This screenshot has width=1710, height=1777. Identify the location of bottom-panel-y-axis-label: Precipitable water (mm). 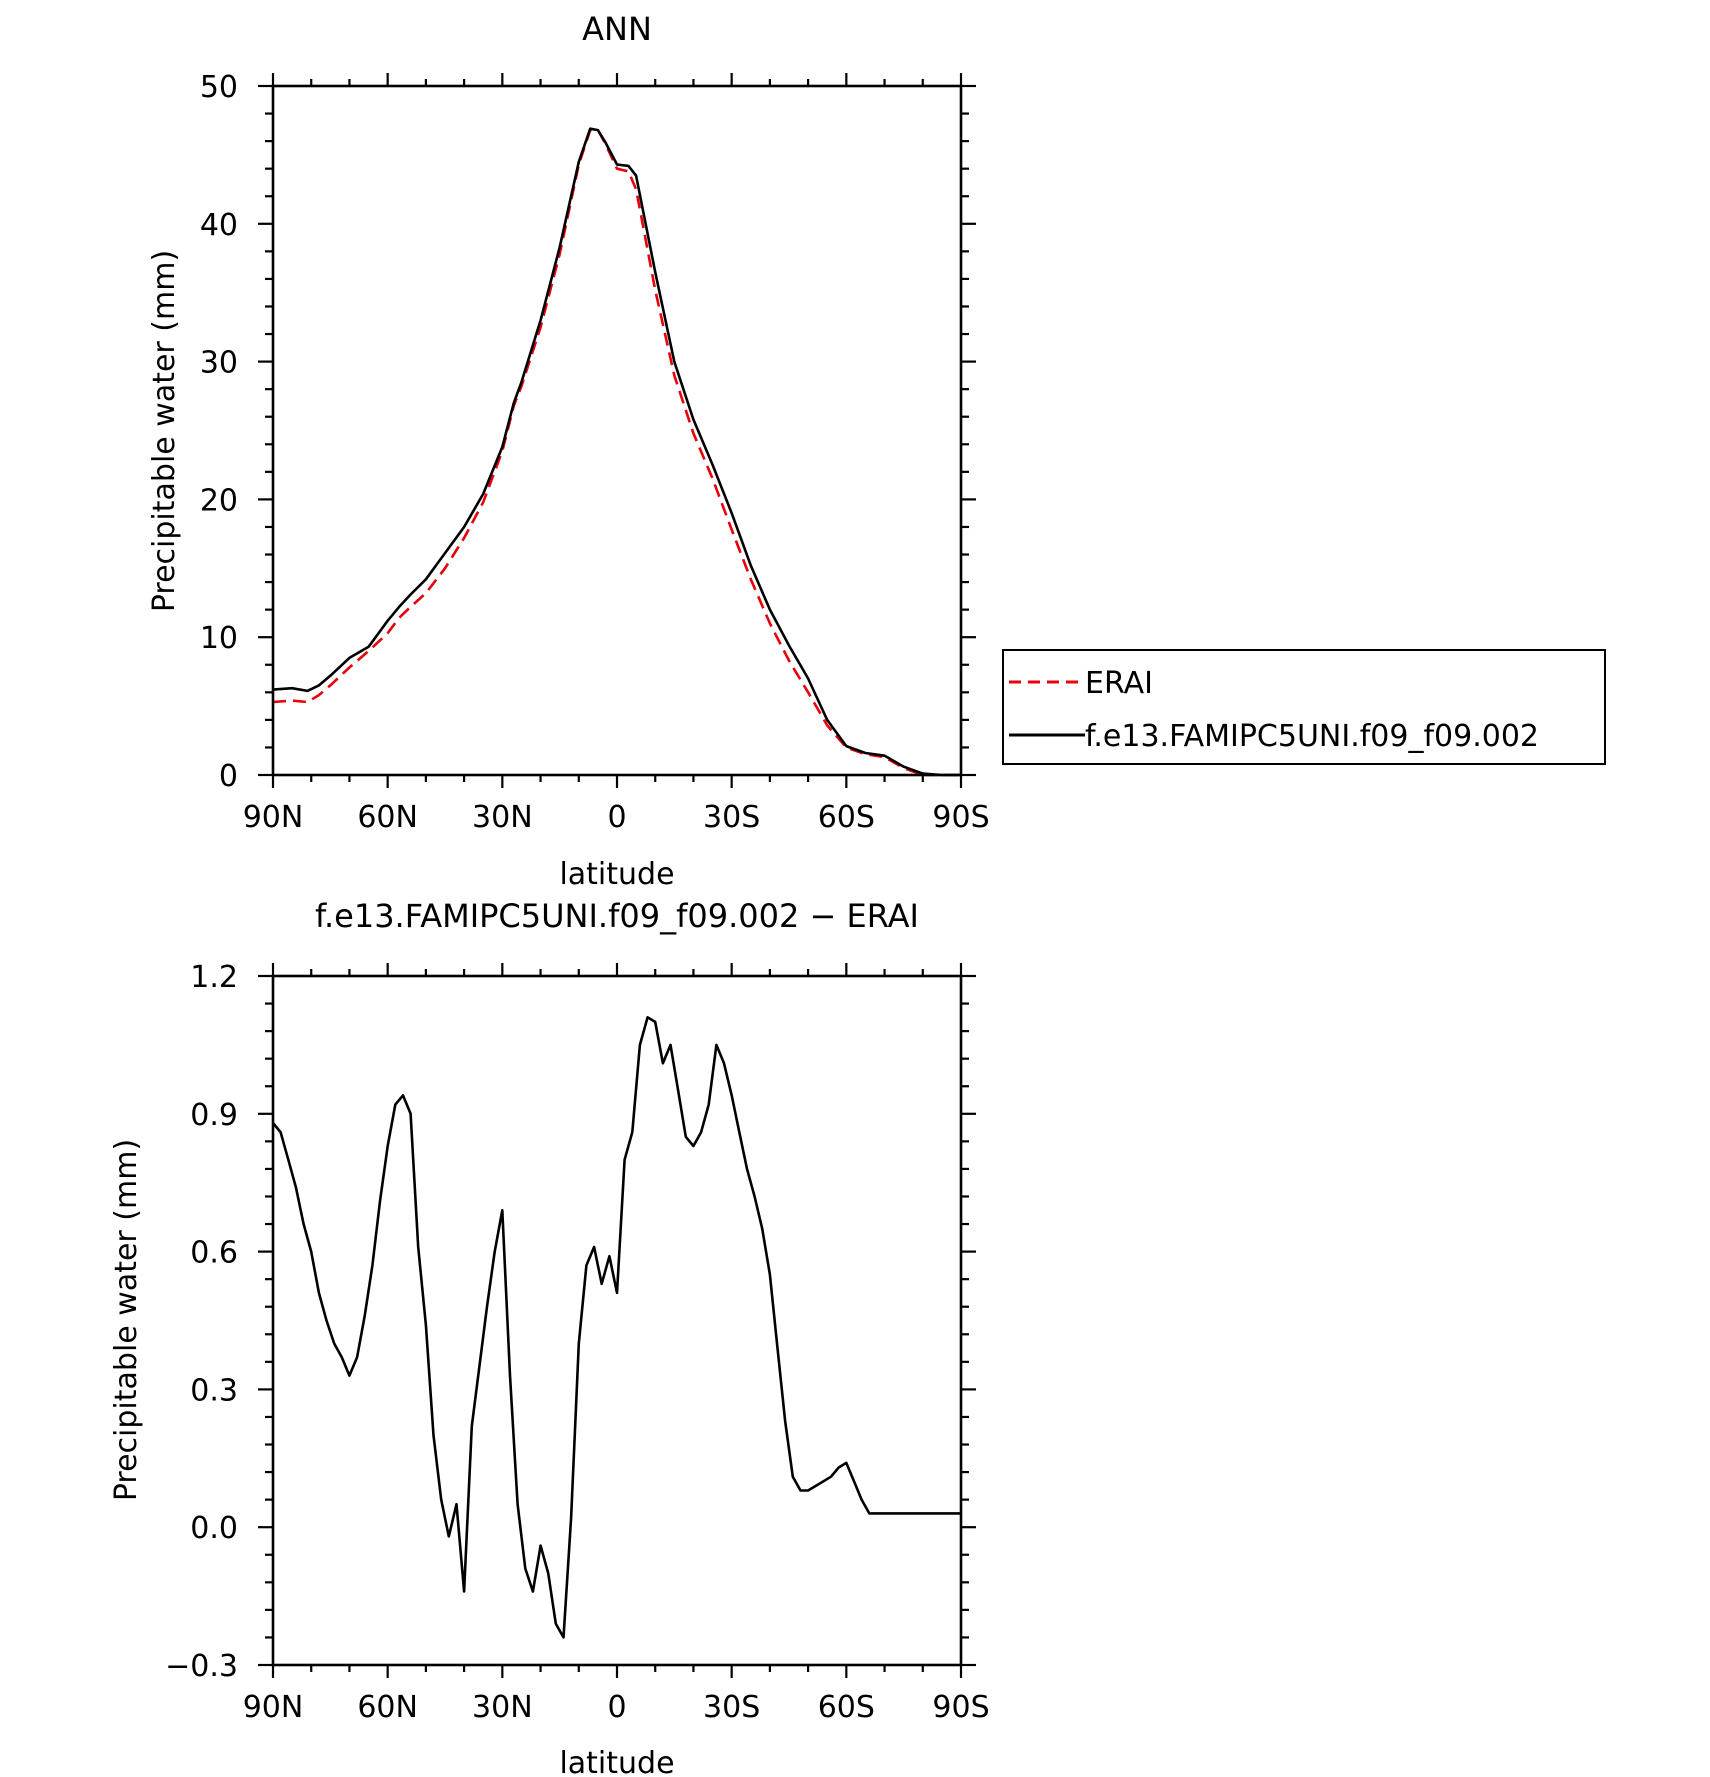
(126, 1320).